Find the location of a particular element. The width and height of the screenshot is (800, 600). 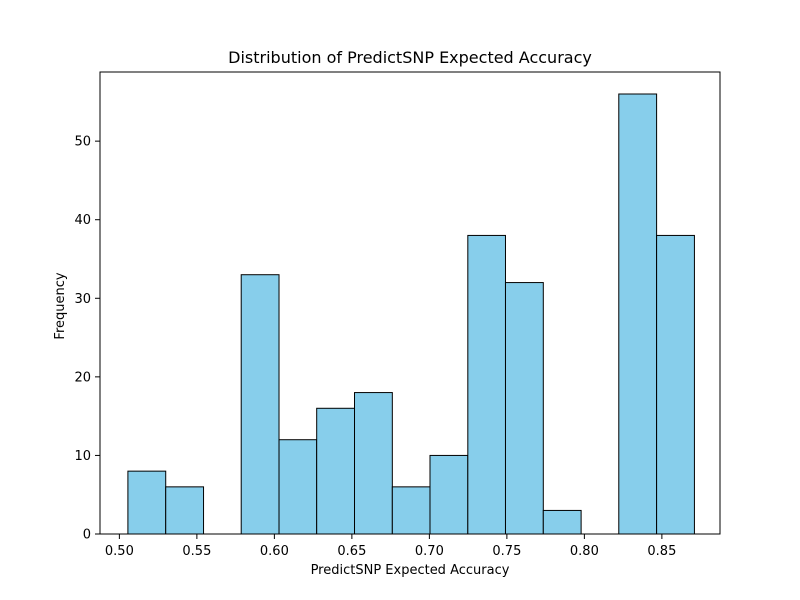

y-tick-label: 0 is located at coordinates (87, 535).